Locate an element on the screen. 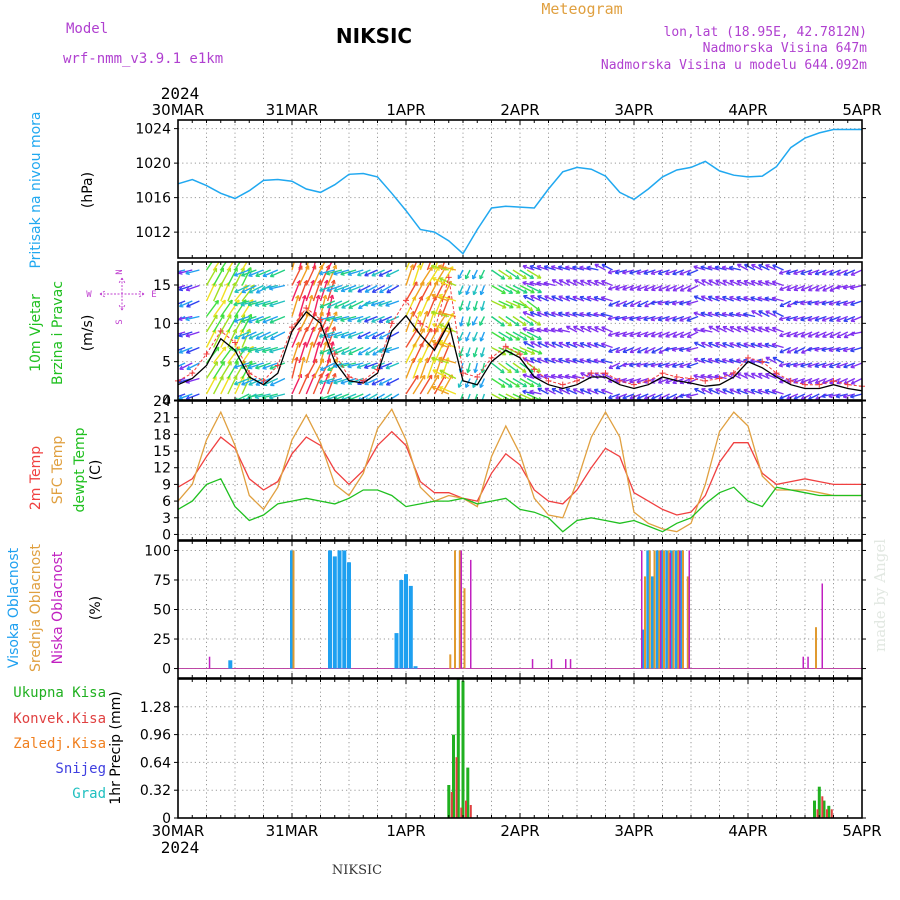 The height and width of the screenshot is (900, 900). cloud_high-bar is located at coordinates (643, 649).